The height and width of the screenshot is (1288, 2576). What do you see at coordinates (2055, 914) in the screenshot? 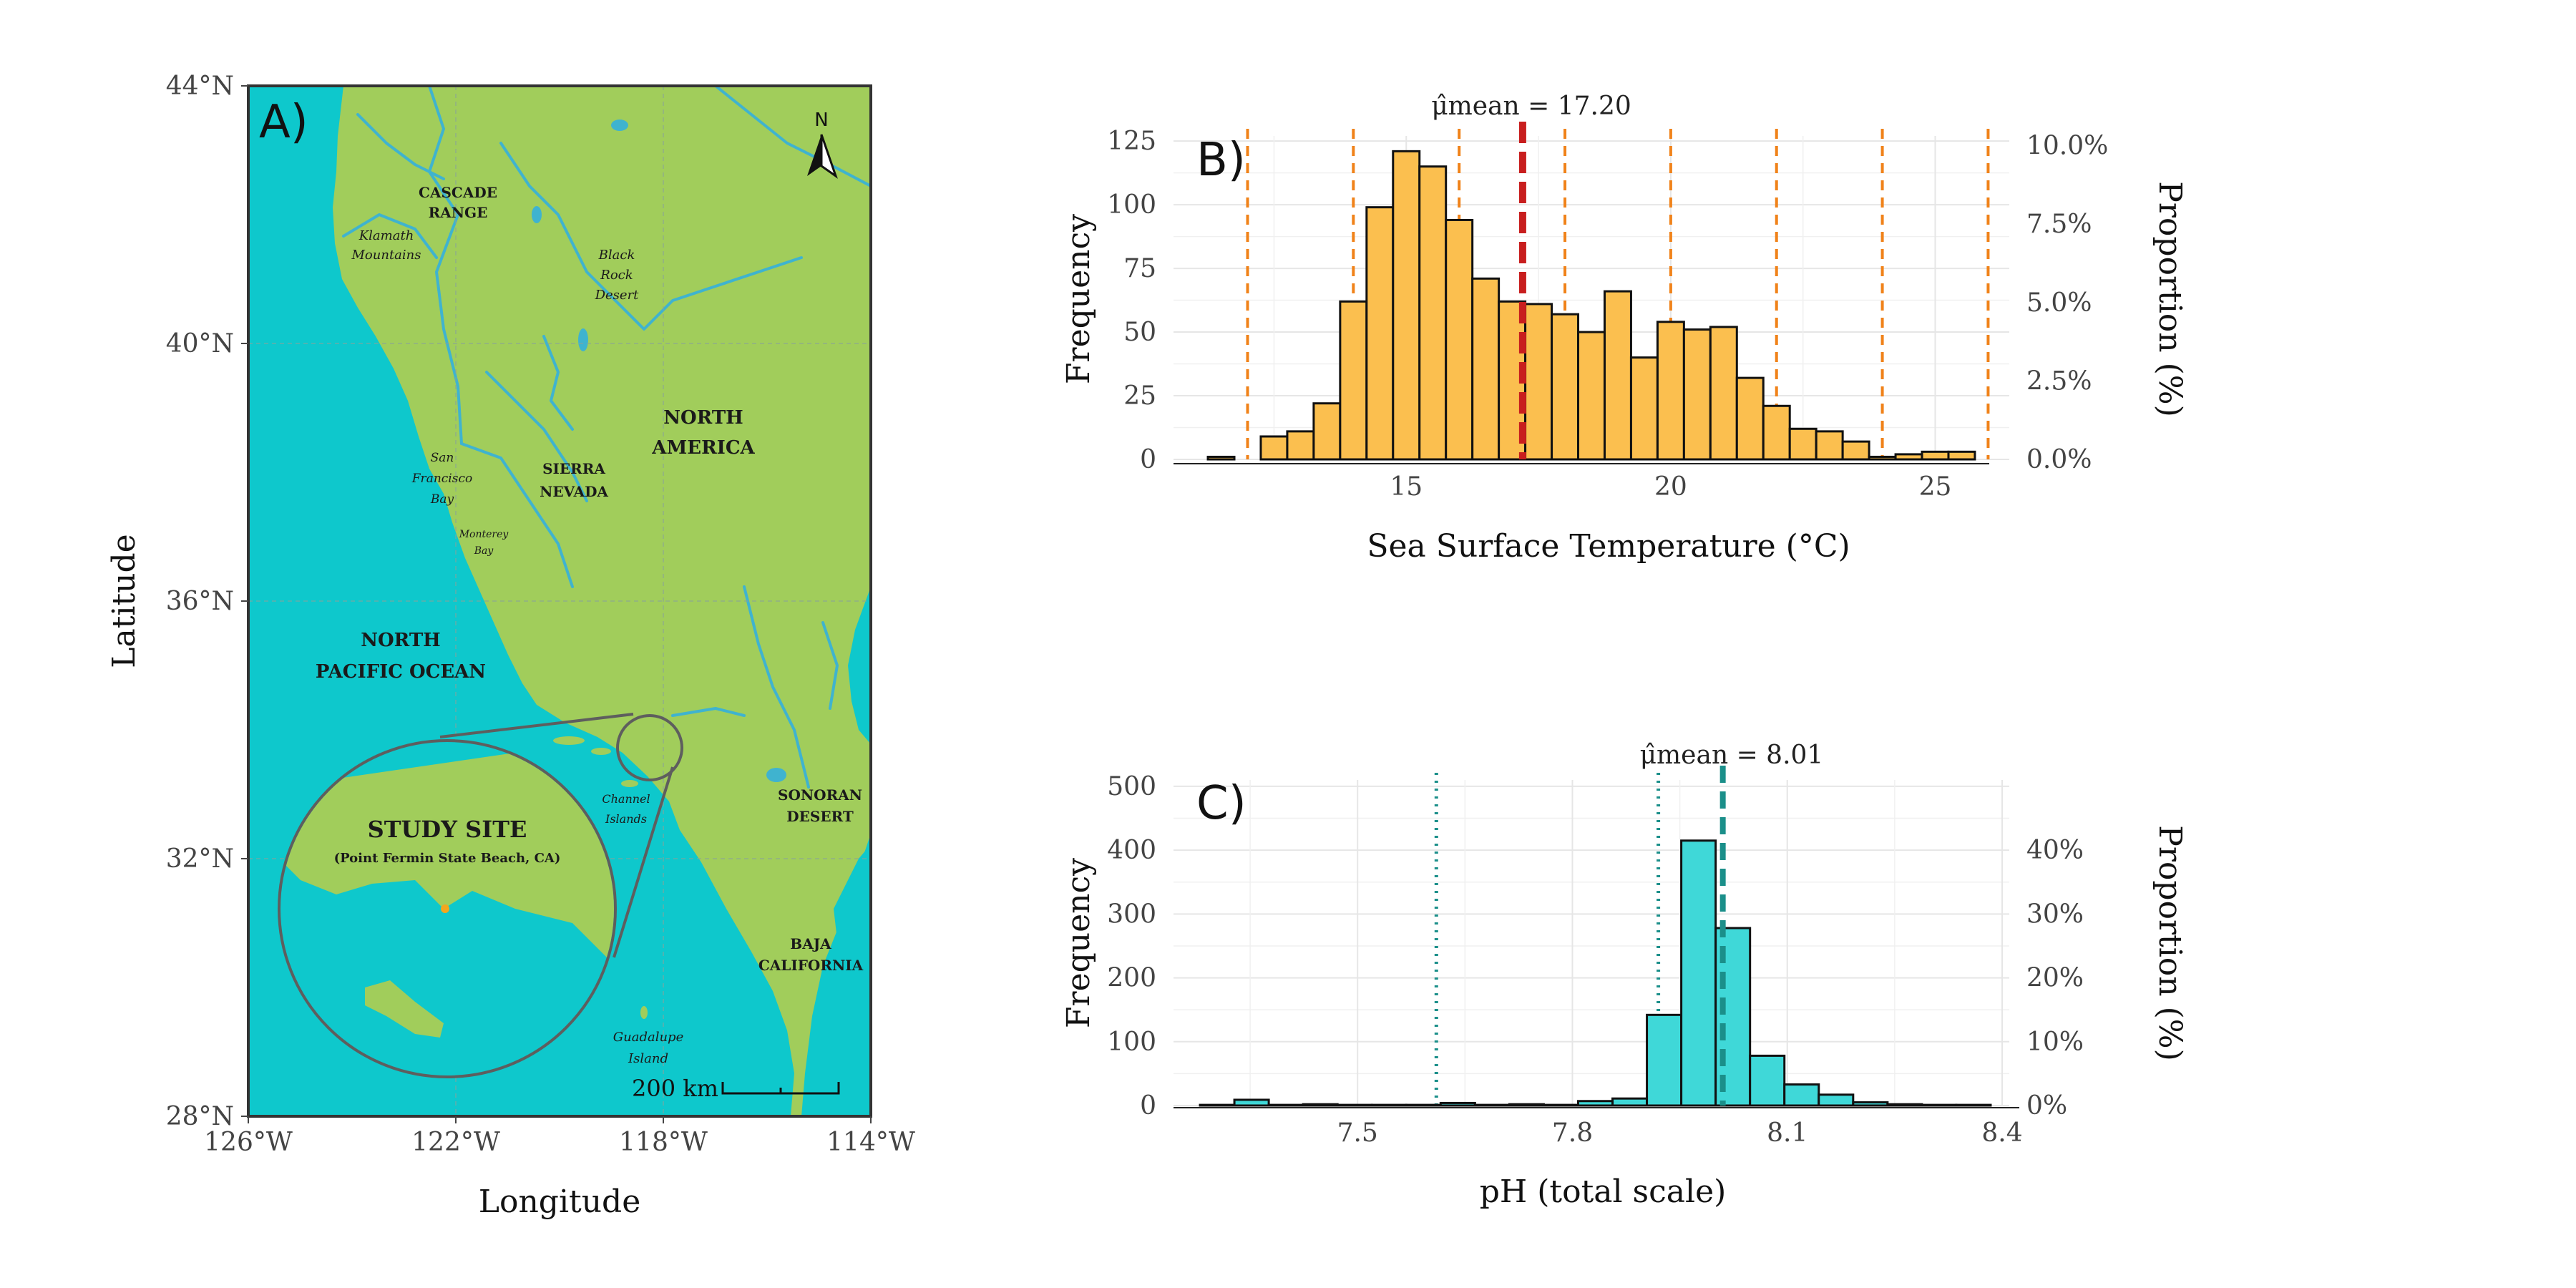
I see `c-right-tick: 30%` at bounding box center [2055, 914].